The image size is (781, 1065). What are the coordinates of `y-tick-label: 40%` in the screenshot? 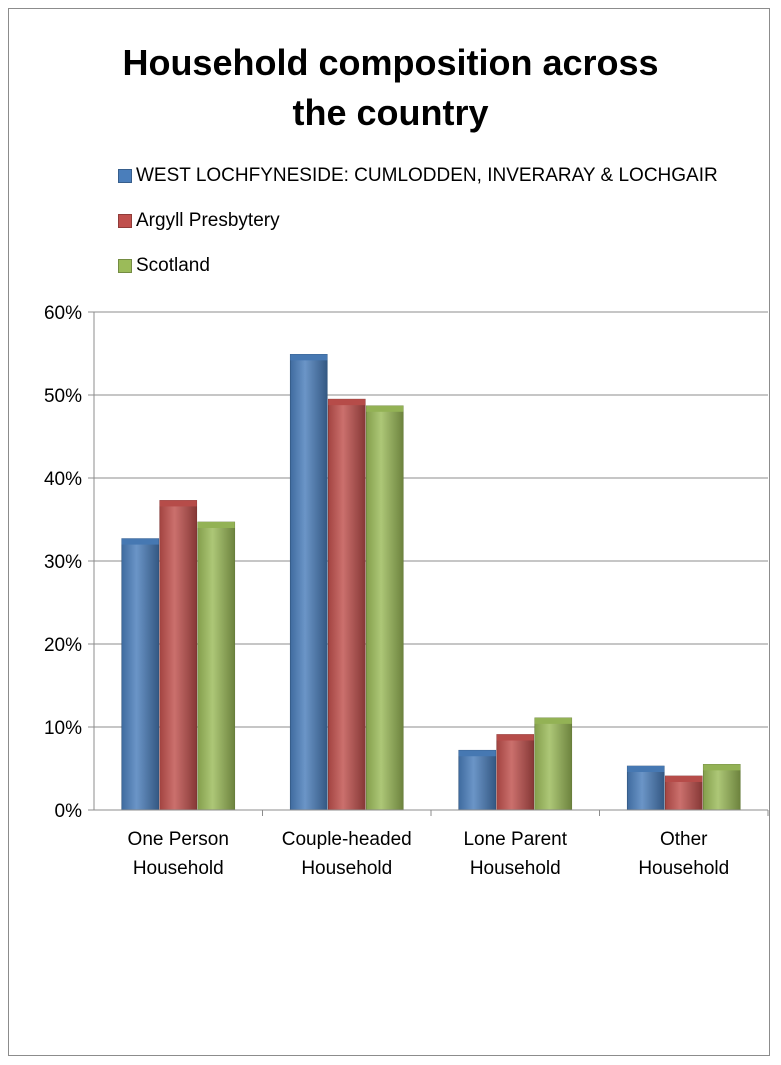 It's located at (63, 479).